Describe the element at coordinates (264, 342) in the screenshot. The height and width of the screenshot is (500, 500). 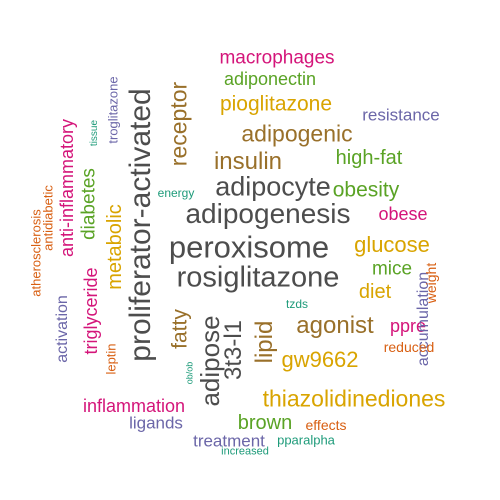
I see `word-lipid: lipid` at that location.